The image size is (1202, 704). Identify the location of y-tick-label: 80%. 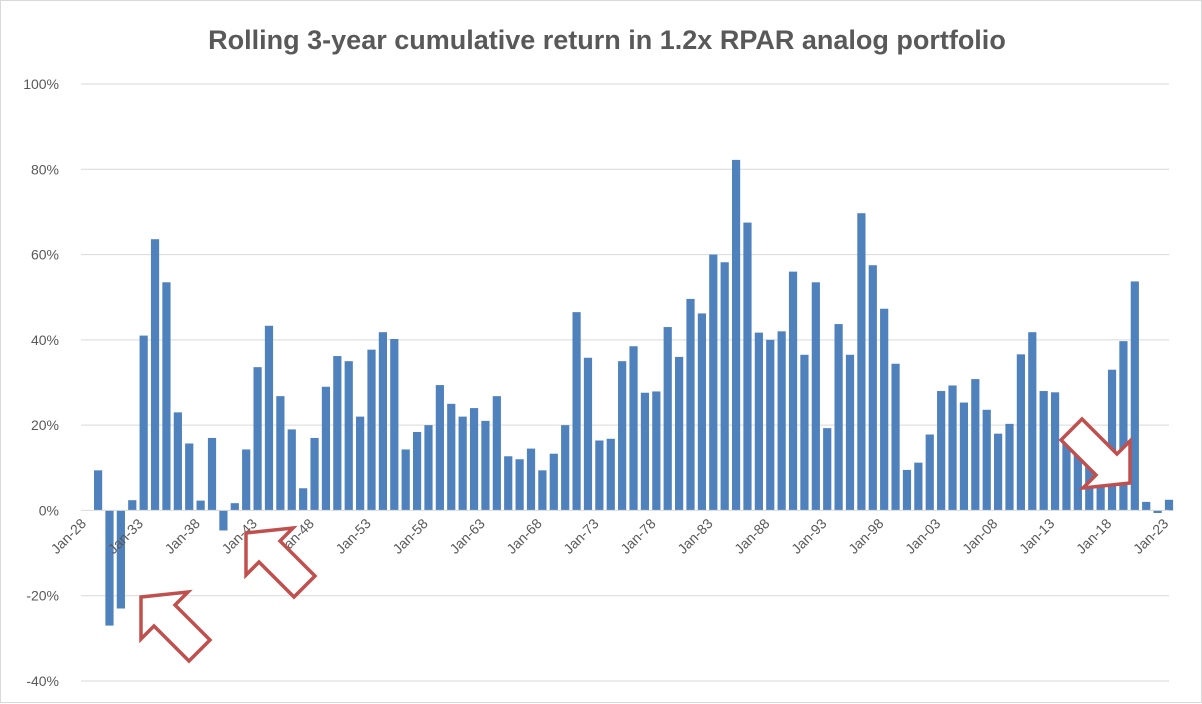
(45, 169).